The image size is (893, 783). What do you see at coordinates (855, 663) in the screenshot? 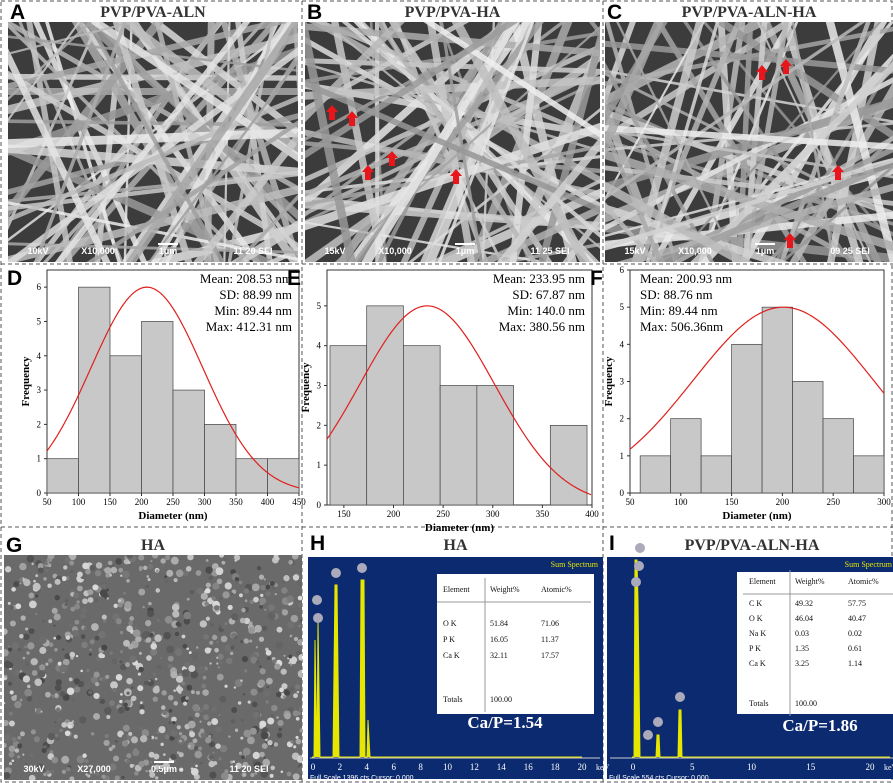
I see `table-cell: 1.14` at bounding box center [855, 663].